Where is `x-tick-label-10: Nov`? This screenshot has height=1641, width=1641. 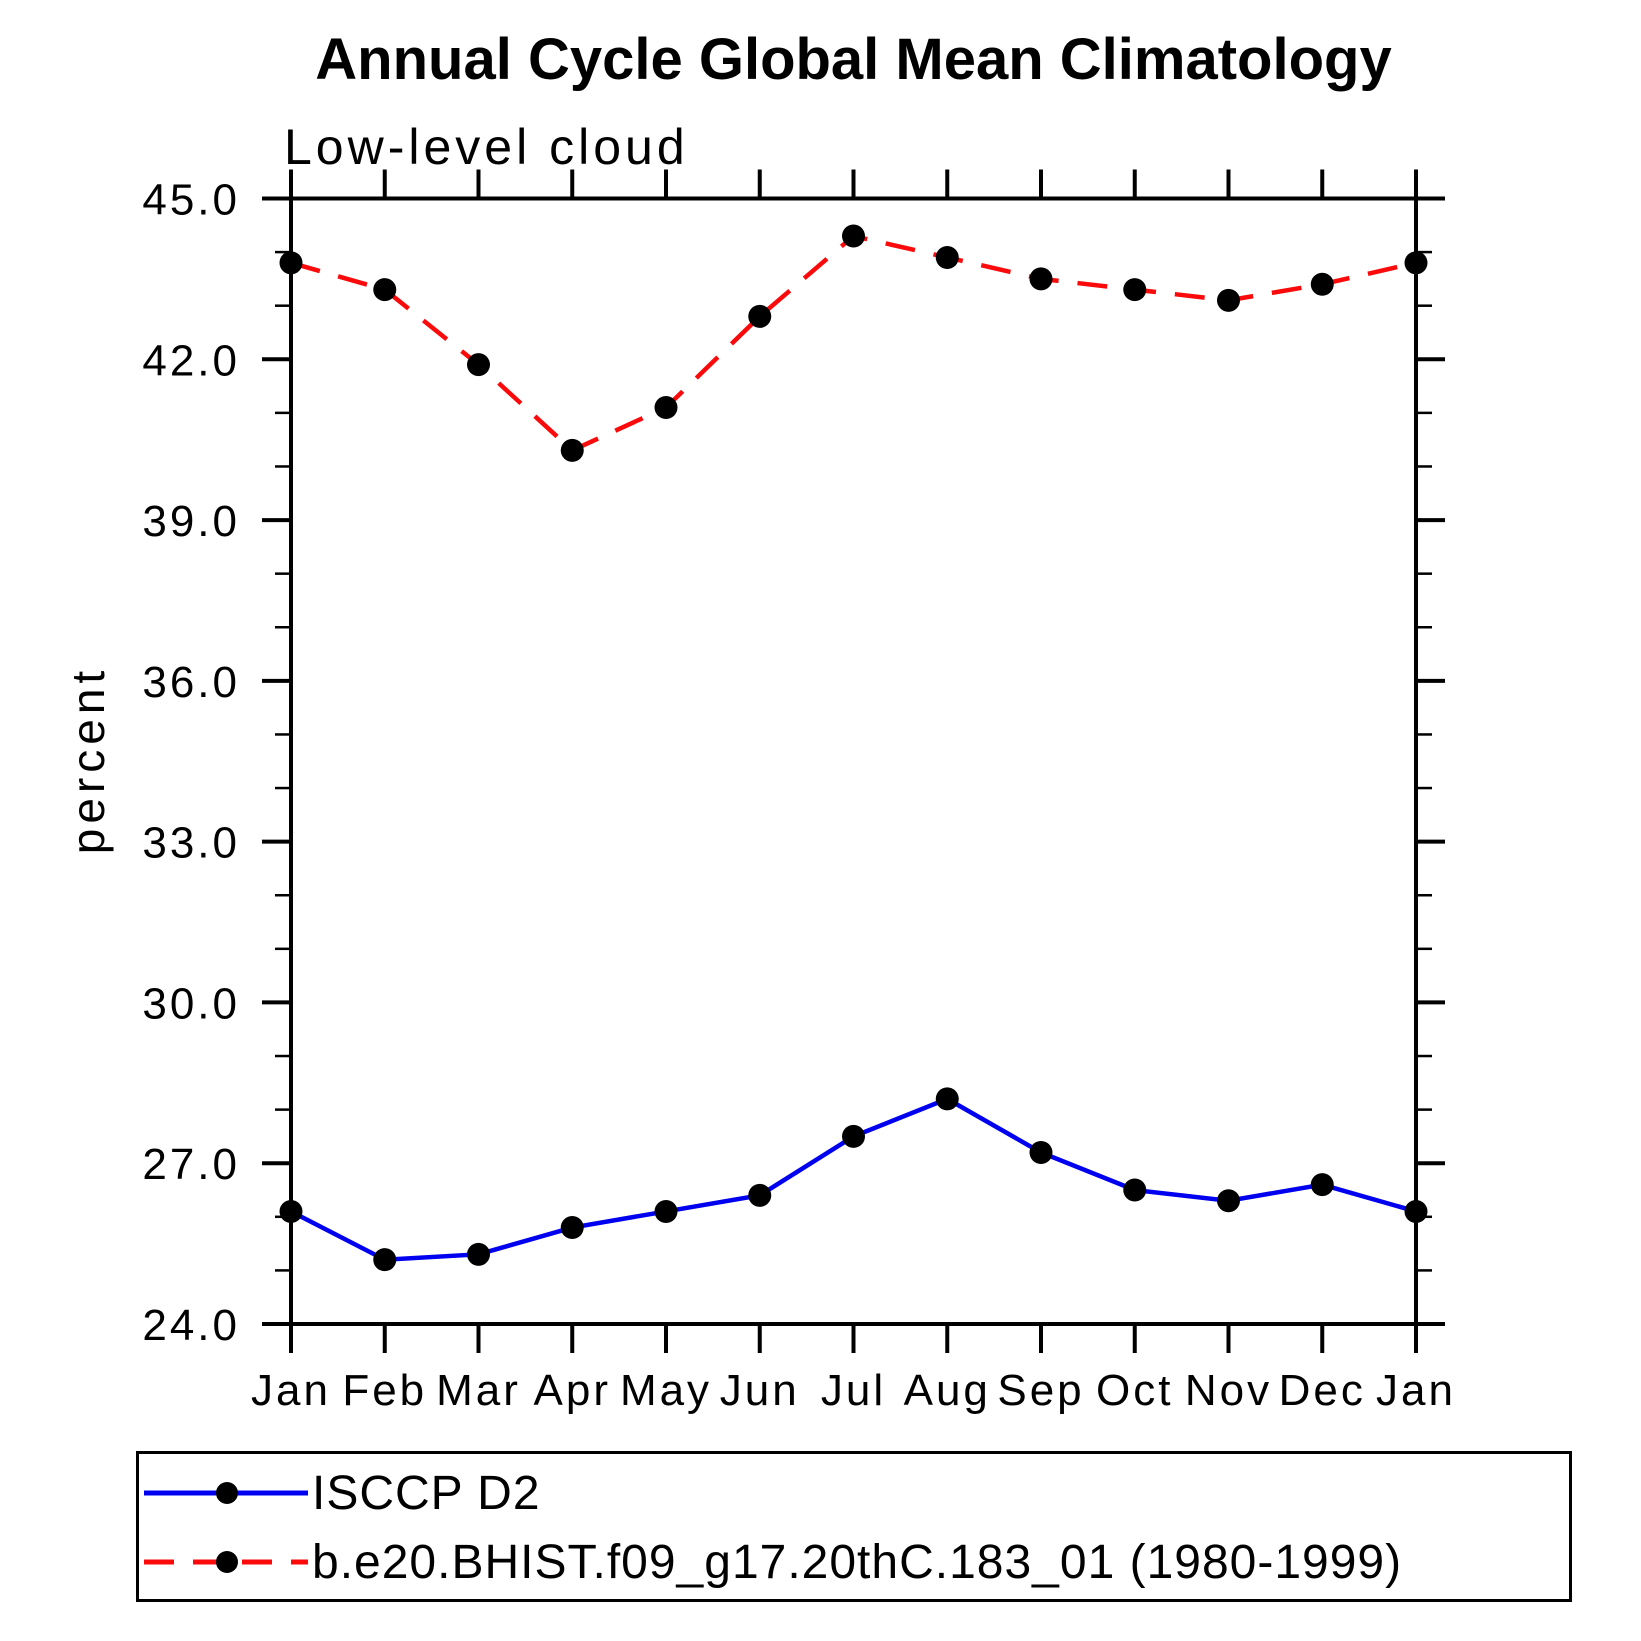 x-tick-label-10: Nov is located at coordinates (1228, 1390).